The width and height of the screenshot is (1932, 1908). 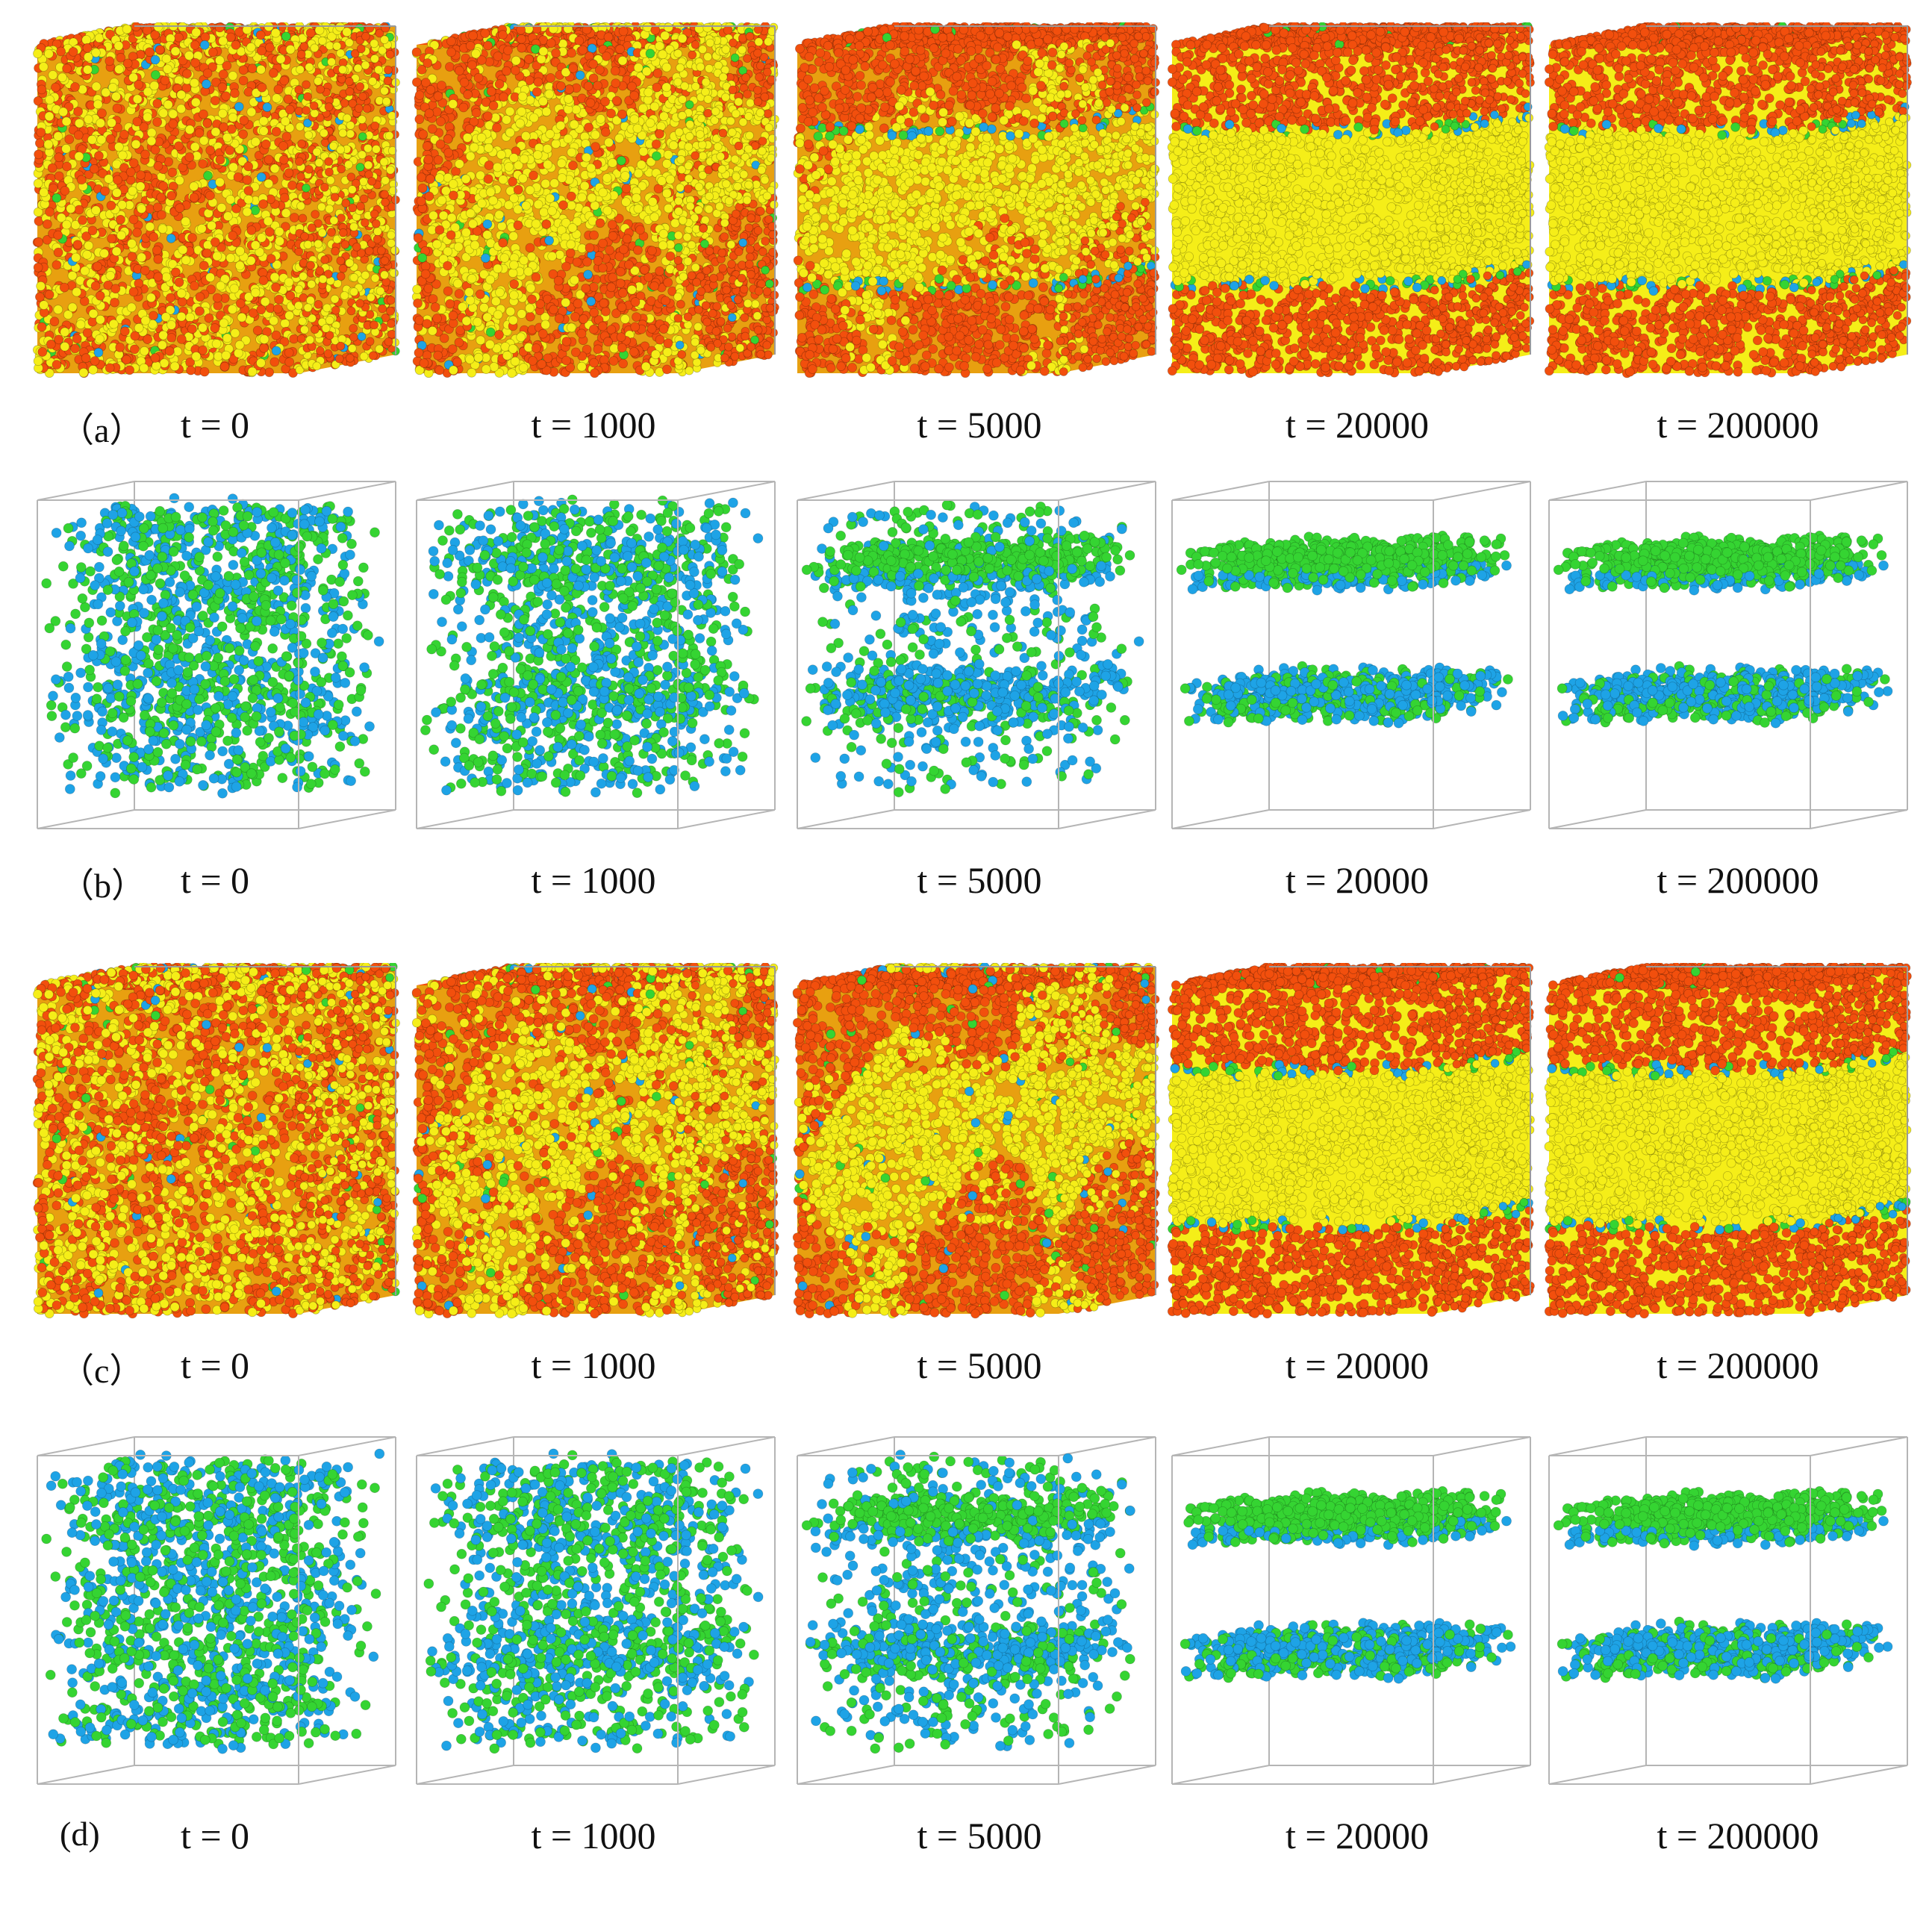 I want to click on row-label: （a）, so click(x=102, y=427).